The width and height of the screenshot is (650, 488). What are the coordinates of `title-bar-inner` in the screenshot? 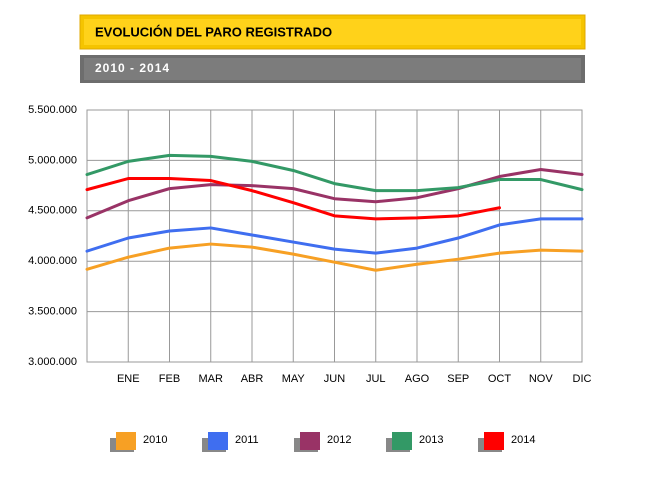 It's located at (332, 32).